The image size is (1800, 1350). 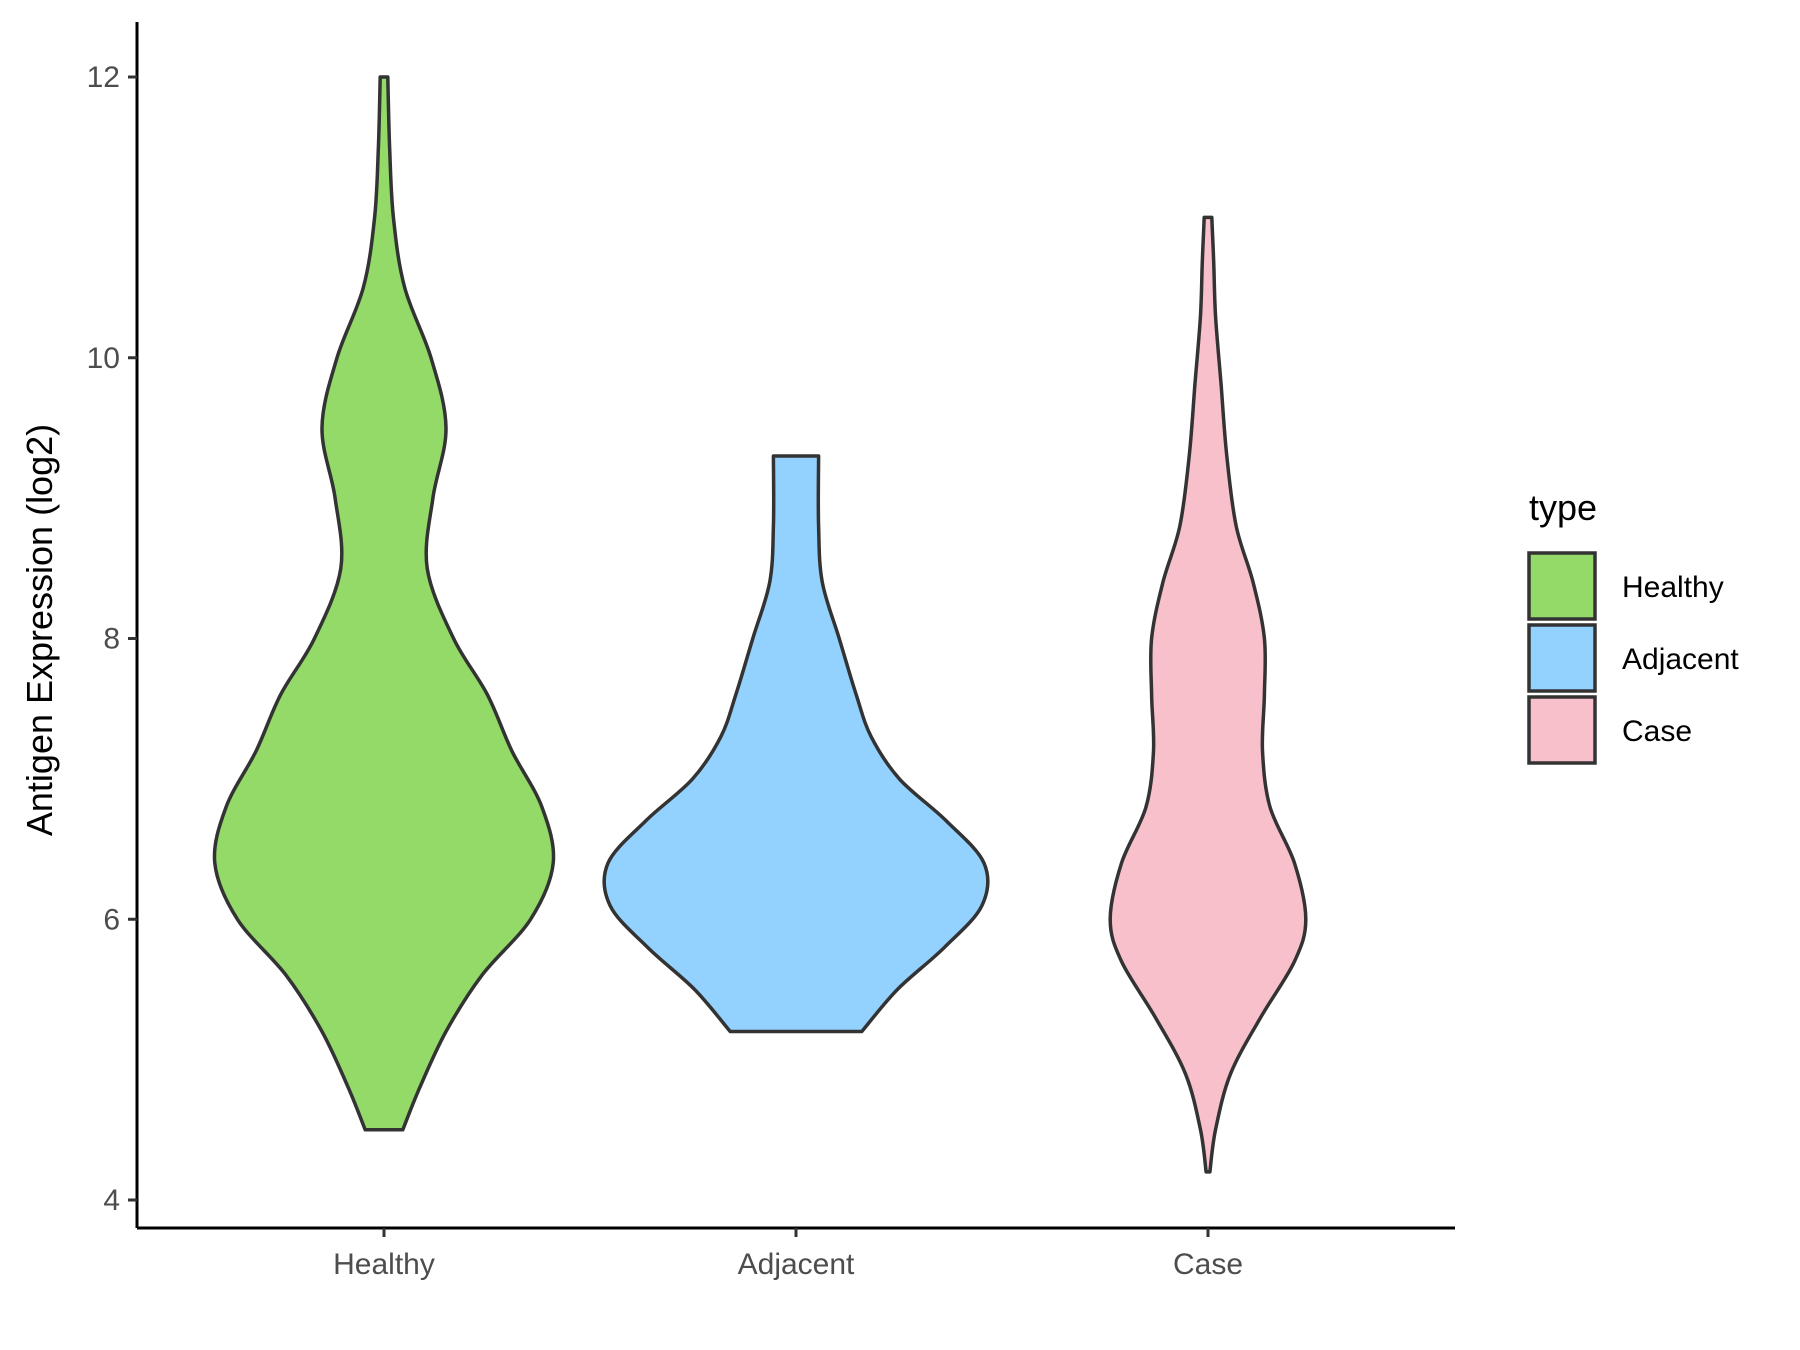 I want to click on legend-title: type, so click(x=1563, y=507).